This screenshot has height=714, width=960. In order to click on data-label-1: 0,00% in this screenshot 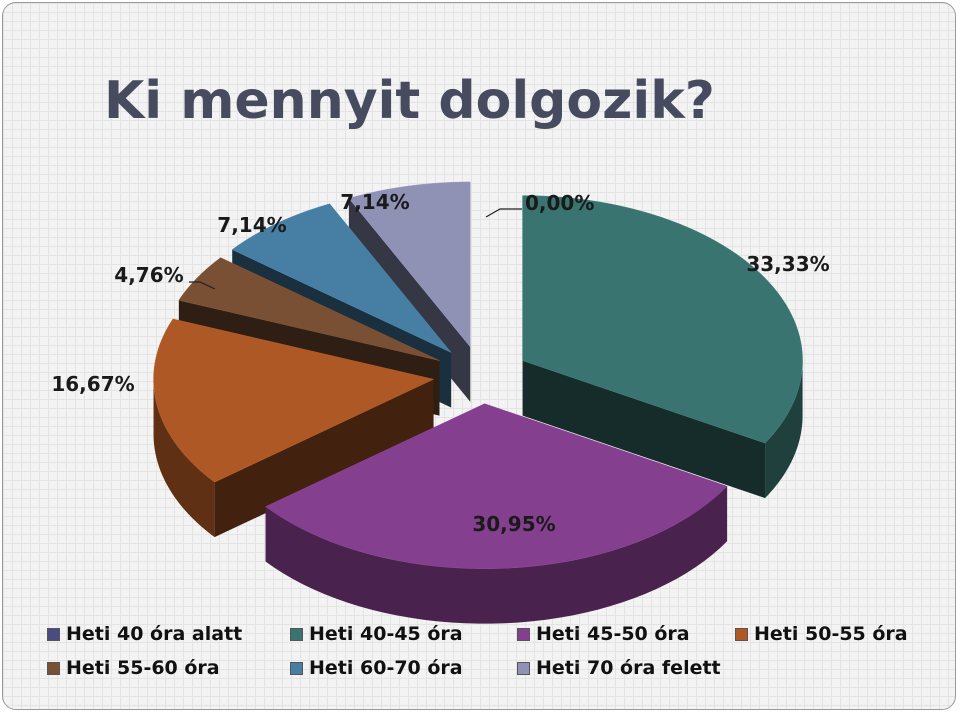, I will do `click(559, 203)`.